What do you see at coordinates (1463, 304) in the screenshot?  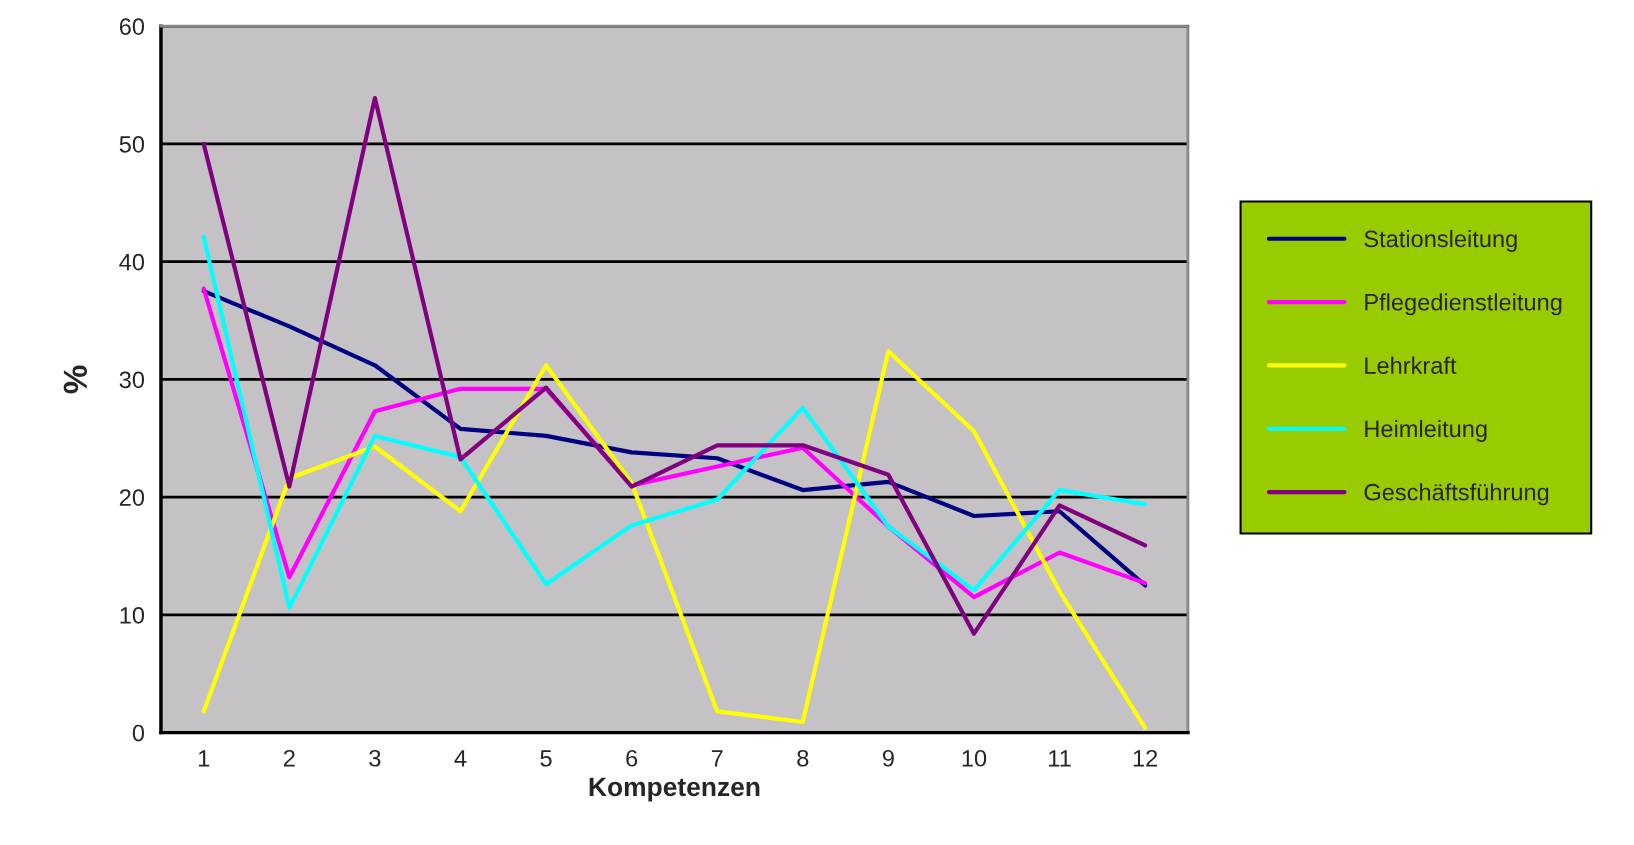 I see `legend-label: Pflegedienstleitung` at bounding box center [1463, 304].